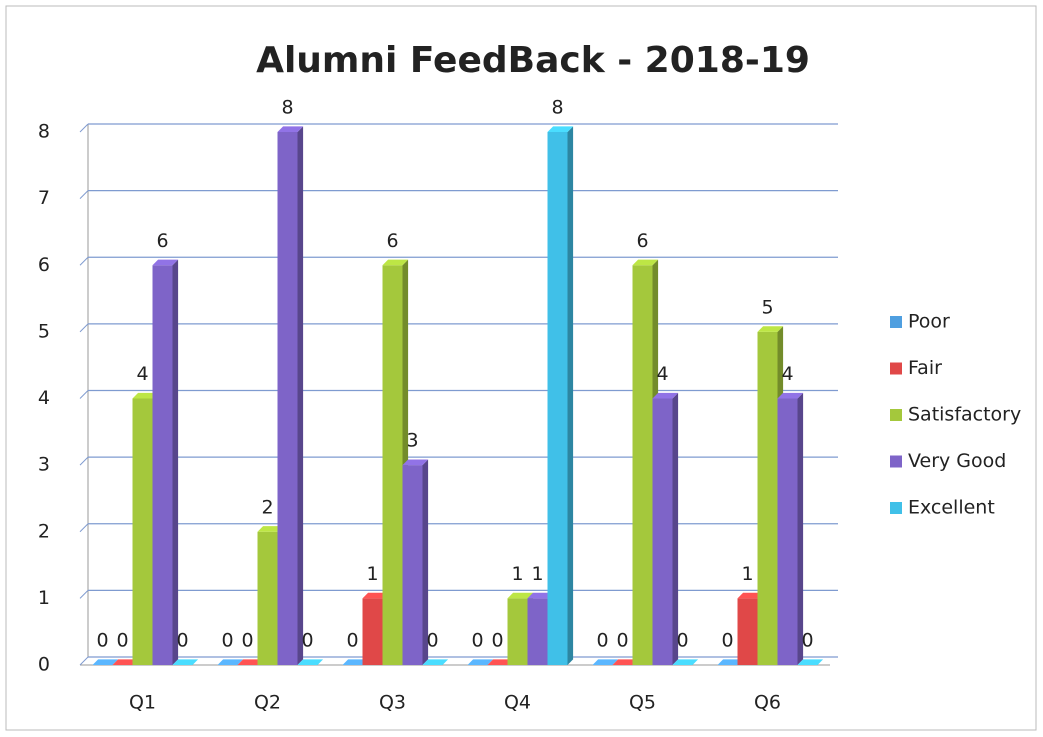 Image resolution: width=1043 pixels, height=737 pixels. Describe the element at coordinates (392, 703) in the screenshot. I see `x-tick-label: Q3` at that location.